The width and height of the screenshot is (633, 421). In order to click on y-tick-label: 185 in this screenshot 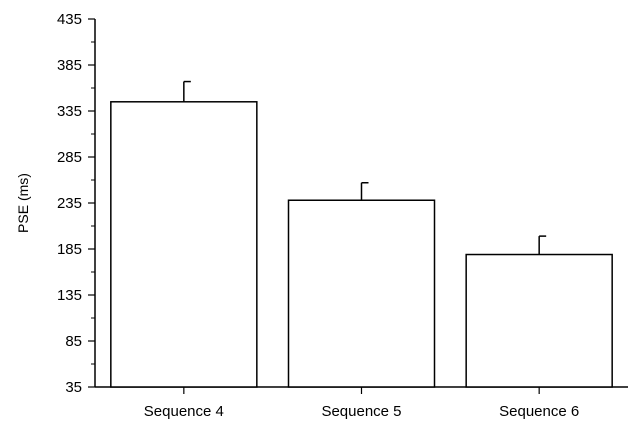, I will do `click(69, 249)`.